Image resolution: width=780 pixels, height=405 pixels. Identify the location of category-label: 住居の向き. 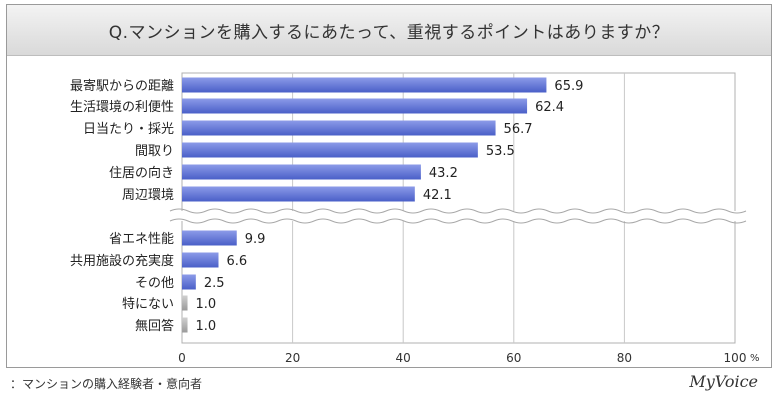
(141, 173).